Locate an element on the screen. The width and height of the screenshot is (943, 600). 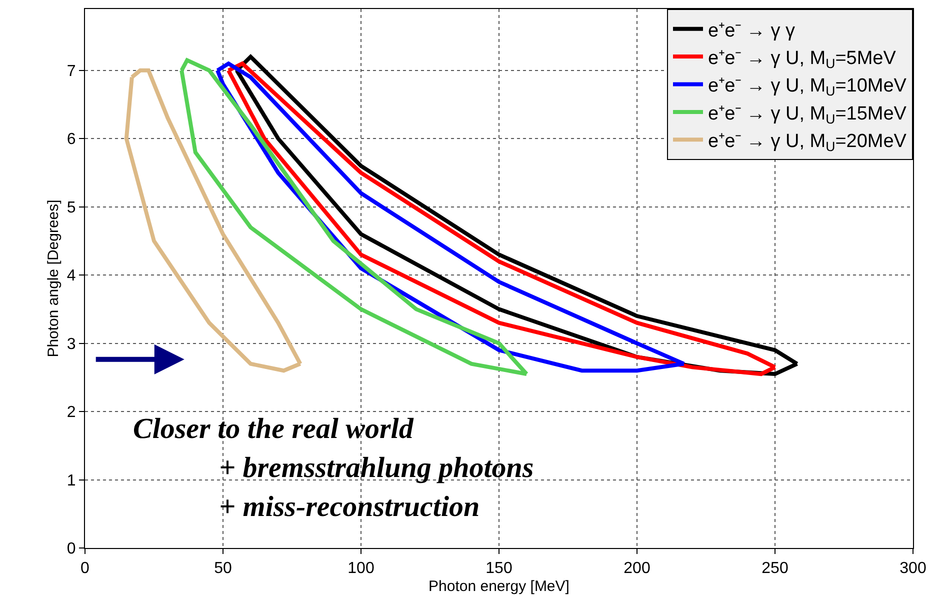
y-tick-label: 5 is located at coordinates (71, 207).